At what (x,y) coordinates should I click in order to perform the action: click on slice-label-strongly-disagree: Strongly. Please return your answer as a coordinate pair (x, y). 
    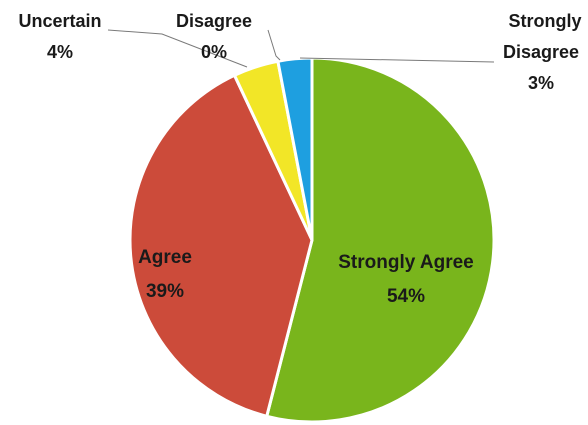
    Looking at the image, I should click on (544, 21).